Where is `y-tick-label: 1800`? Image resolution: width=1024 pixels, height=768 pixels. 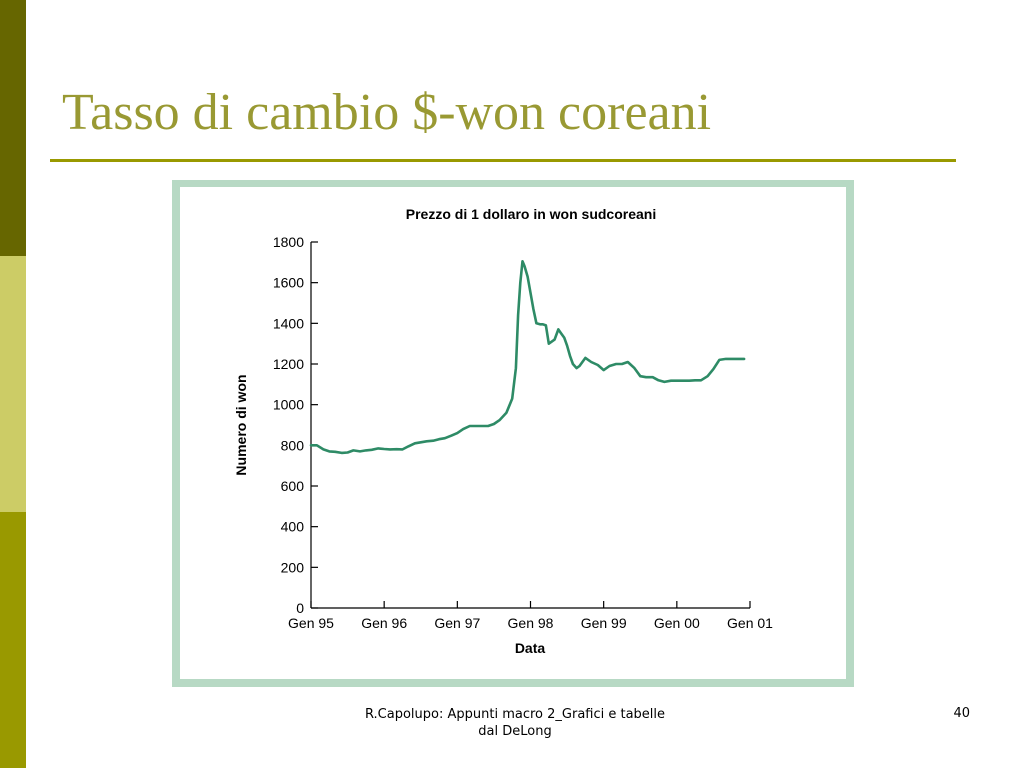
y-tick-label: 1800 is located at coordinates (288, 242).